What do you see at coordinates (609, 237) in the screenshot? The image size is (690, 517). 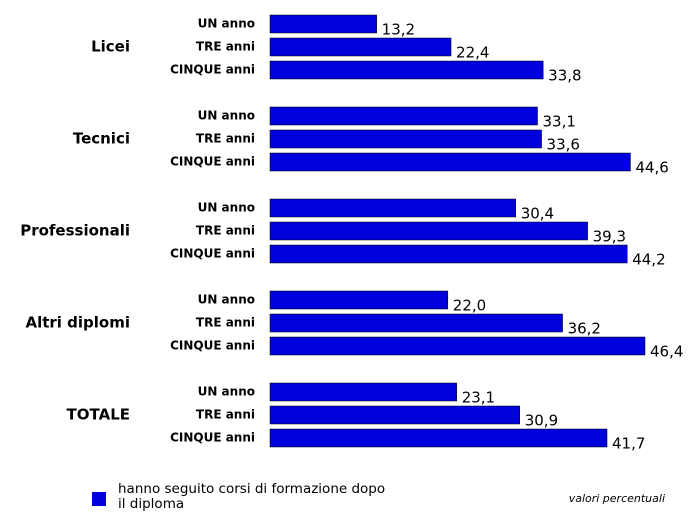 I see `value-label: 39,3` at bounding box center [609, 237].